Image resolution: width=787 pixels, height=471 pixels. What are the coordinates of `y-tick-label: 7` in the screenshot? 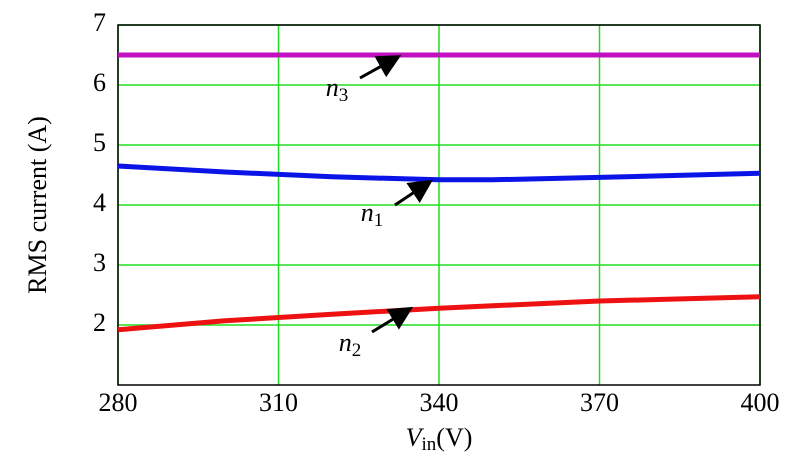 It's located at (99, 22).